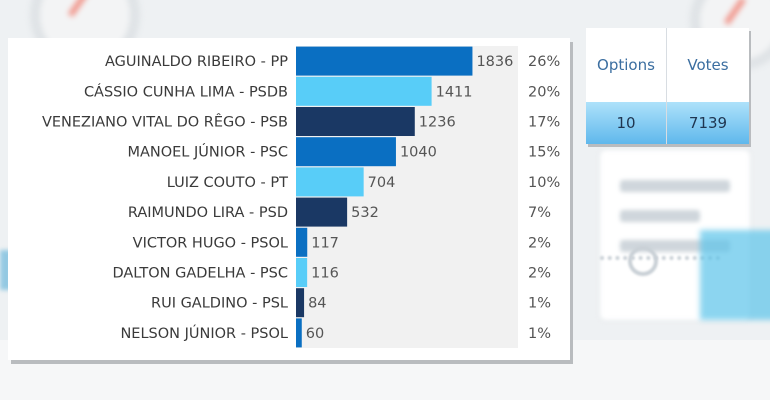  What do you see at coordinates (735, 275) in the screenshot?
I see `monitor-illustration` at bounding box center [735, 275].